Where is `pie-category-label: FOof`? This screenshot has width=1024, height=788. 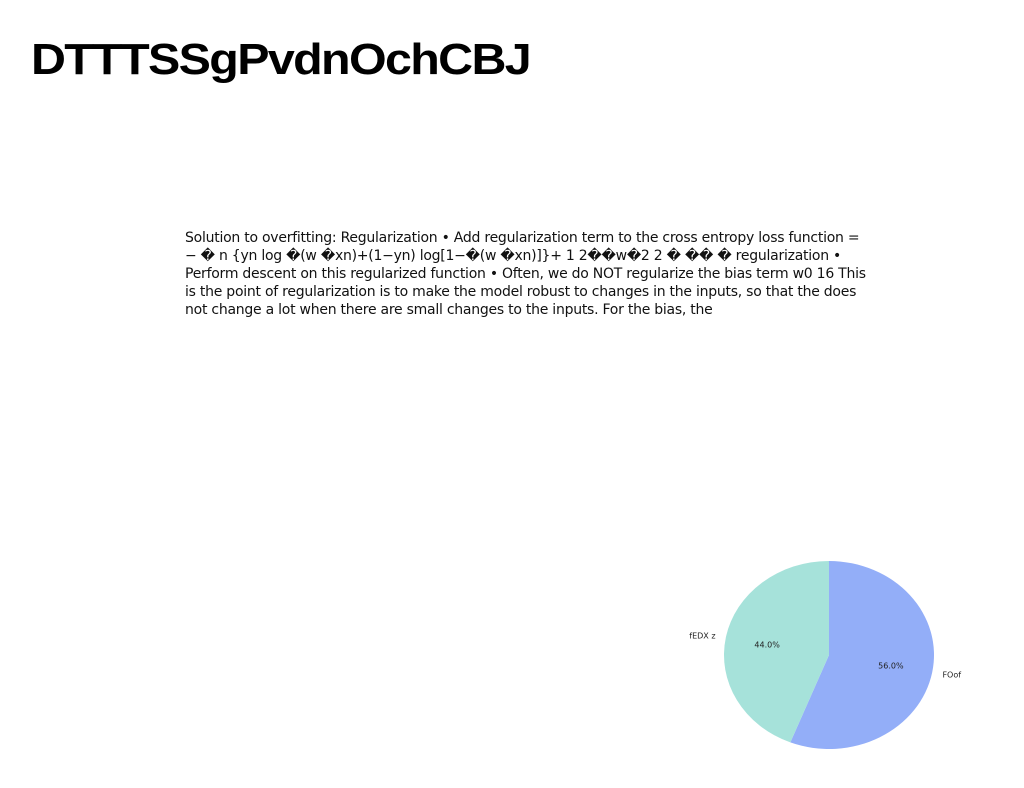 pie-category-label: FOof is located at coordinates (951, 674).